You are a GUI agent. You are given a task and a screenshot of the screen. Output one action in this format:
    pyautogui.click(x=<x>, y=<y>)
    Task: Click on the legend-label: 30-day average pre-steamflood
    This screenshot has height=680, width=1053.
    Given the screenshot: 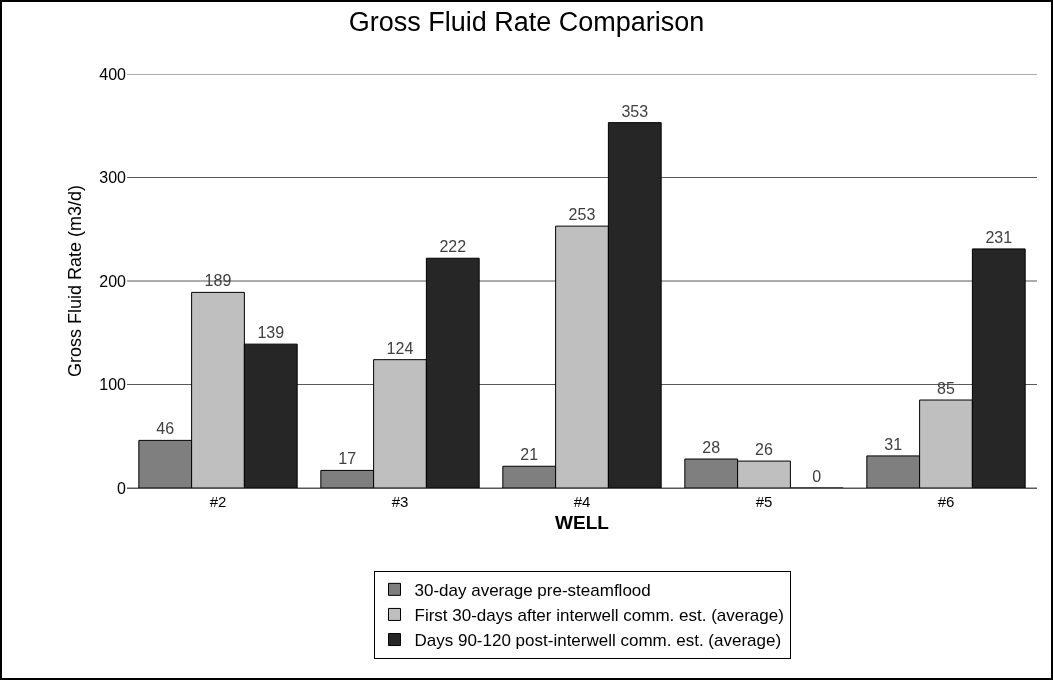 What is the action you would take?
    pyautogui.click(x=532, y=590)
    